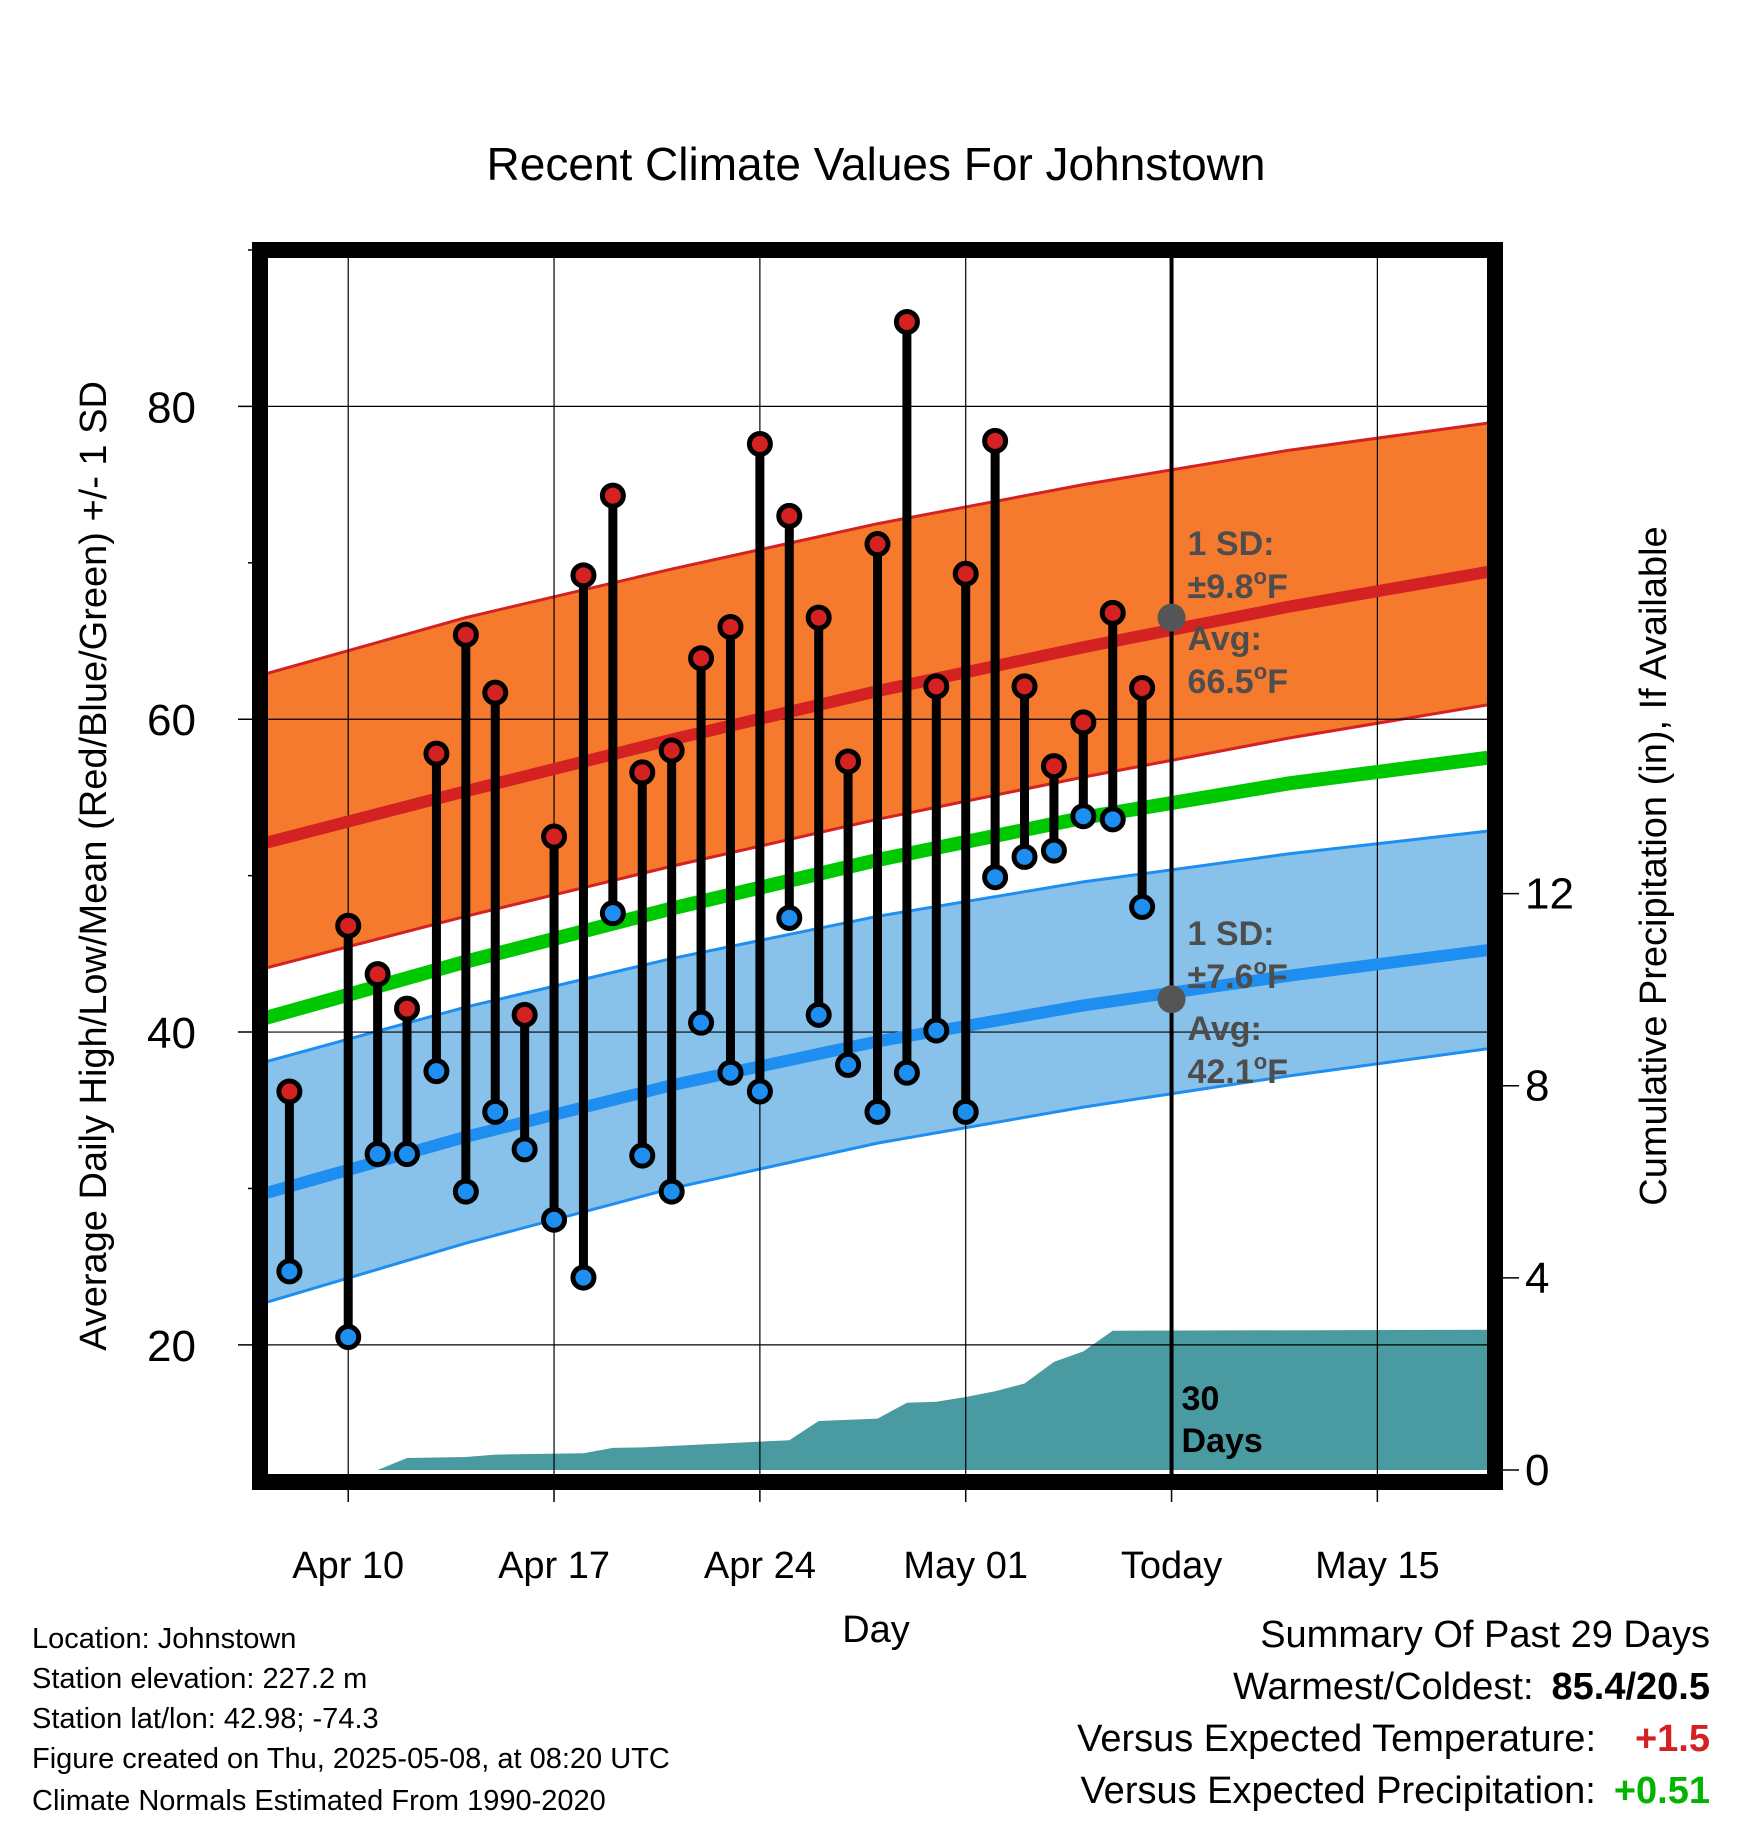 The width and height of the screenshot is (1748, 1828). Describe the element at coordinates (171, 720) in the screenshot. I see `y-tick-label: 60` at that location.